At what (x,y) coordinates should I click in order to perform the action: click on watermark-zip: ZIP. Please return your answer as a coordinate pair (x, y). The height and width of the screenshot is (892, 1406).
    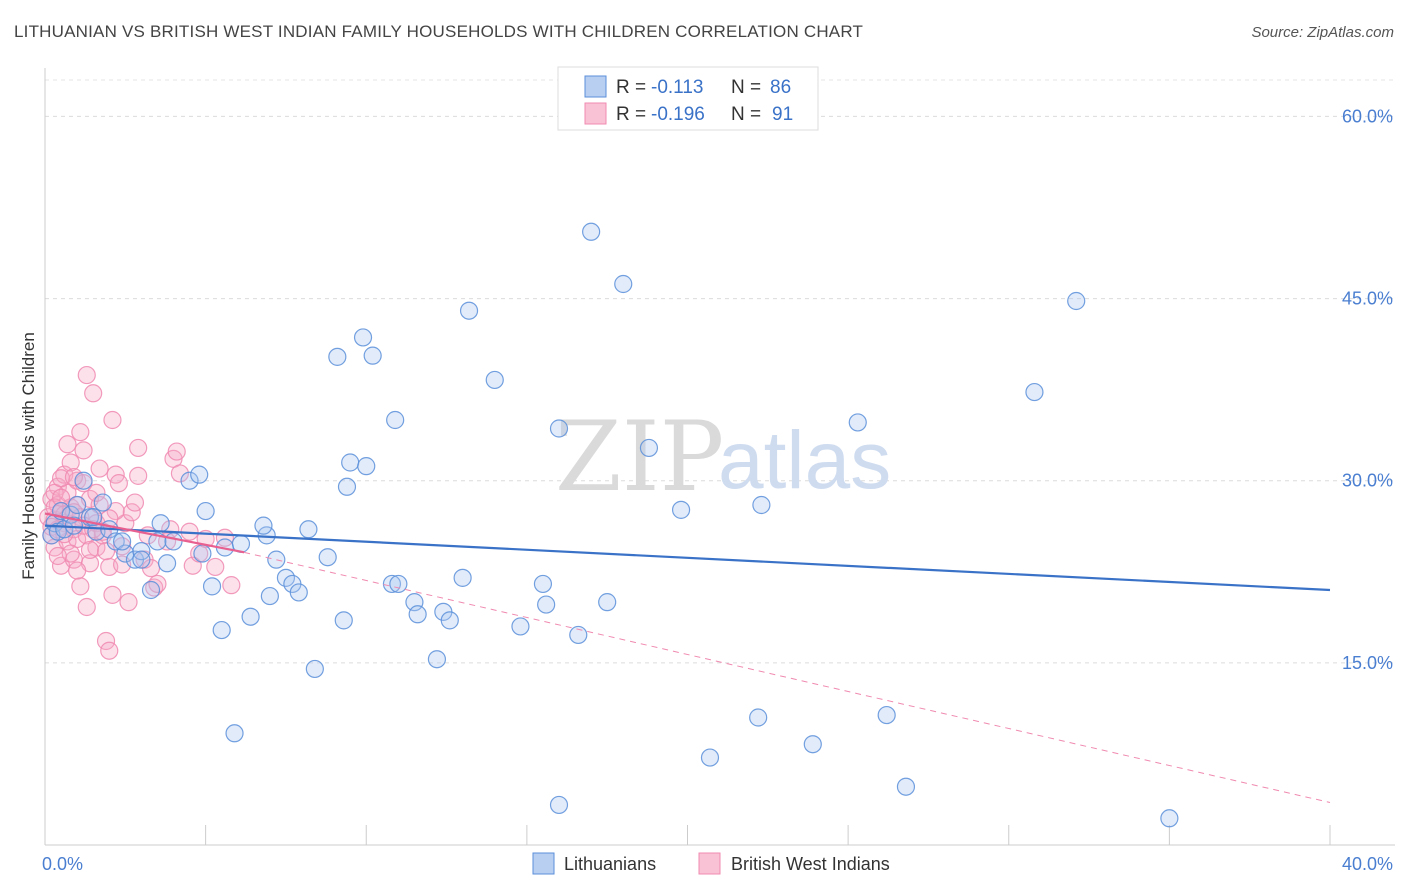
    Looking at the image, I should click on (639, 457).